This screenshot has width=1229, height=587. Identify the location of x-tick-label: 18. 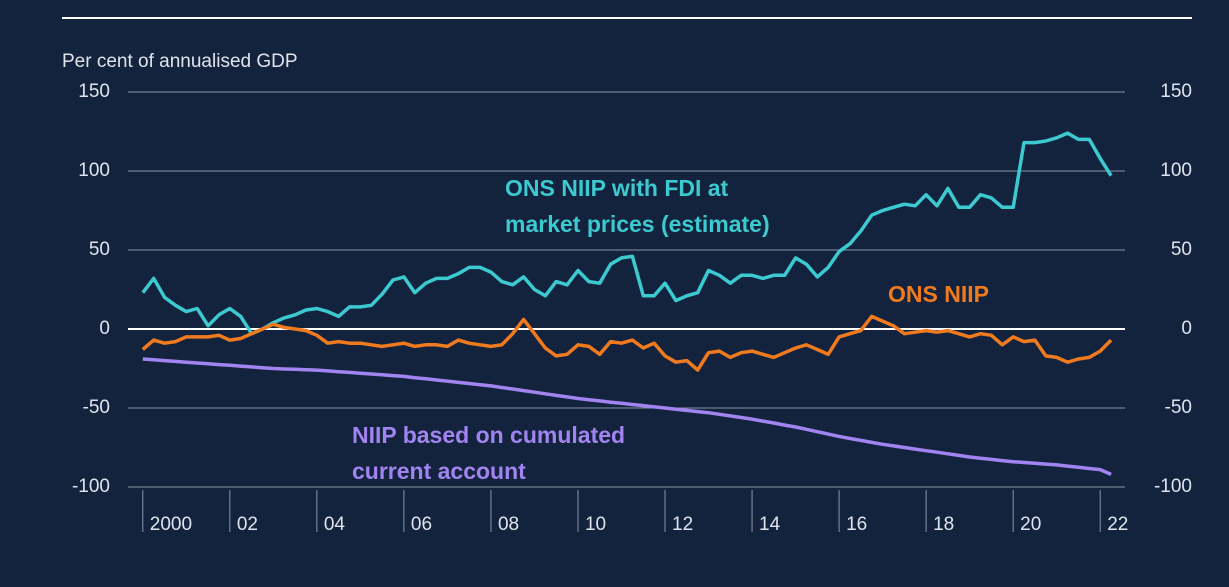
(943, 524).